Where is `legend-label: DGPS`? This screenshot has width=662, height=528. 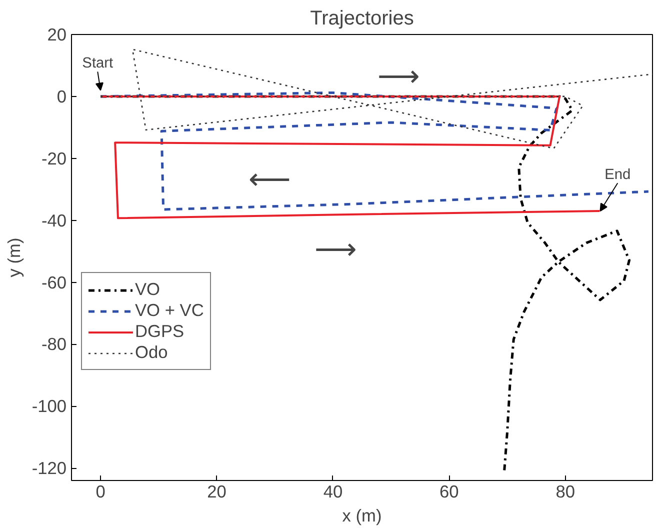 legend-label: DGPS is located at coordinates (159, 331).